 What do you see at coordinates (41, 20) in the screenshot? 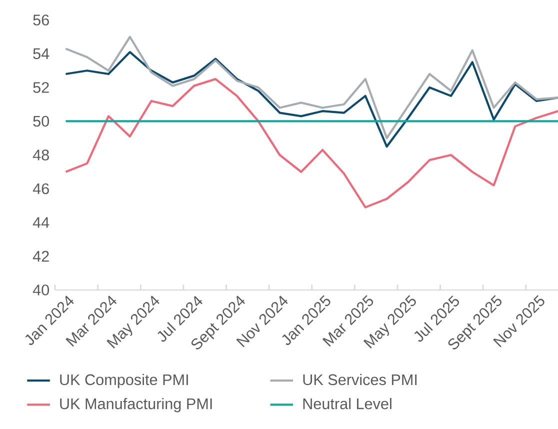
I see `y-tick-label: 56` at bounding box center [41, 20].